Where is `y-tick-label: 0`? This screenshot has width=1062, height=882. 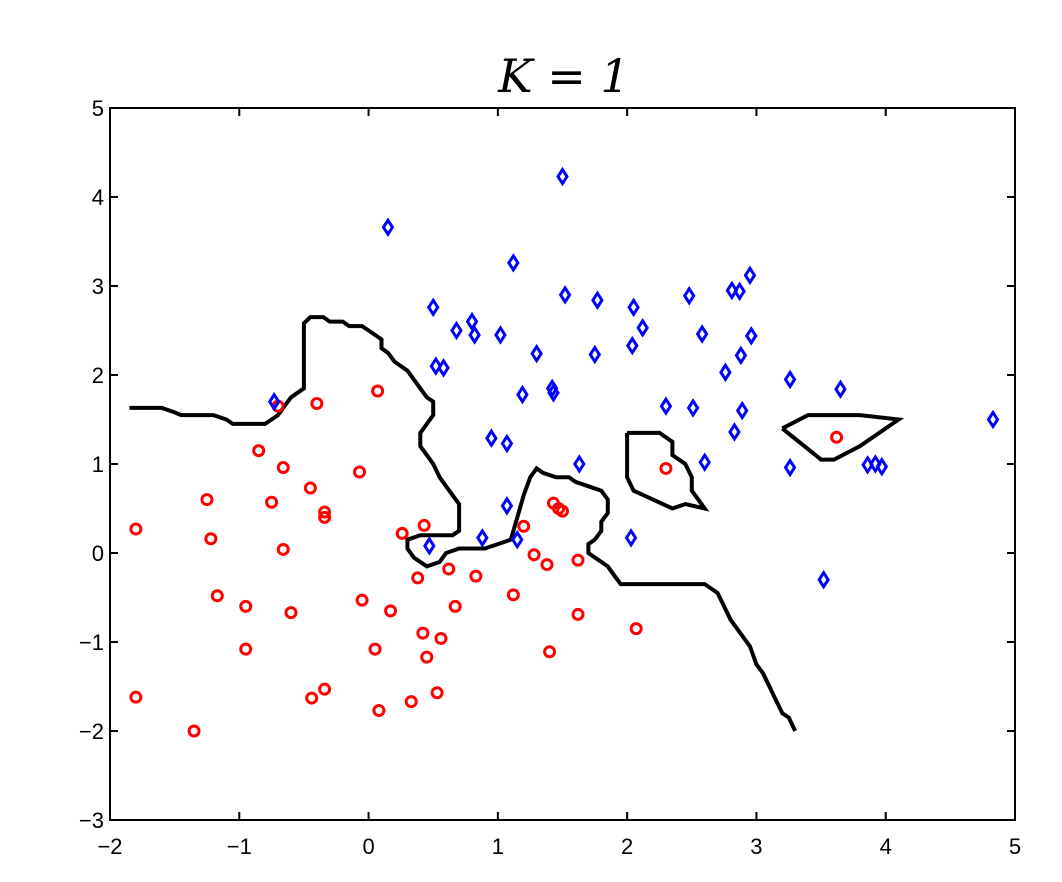 y-tick-label: 0 is located at coordinates (98, 553).